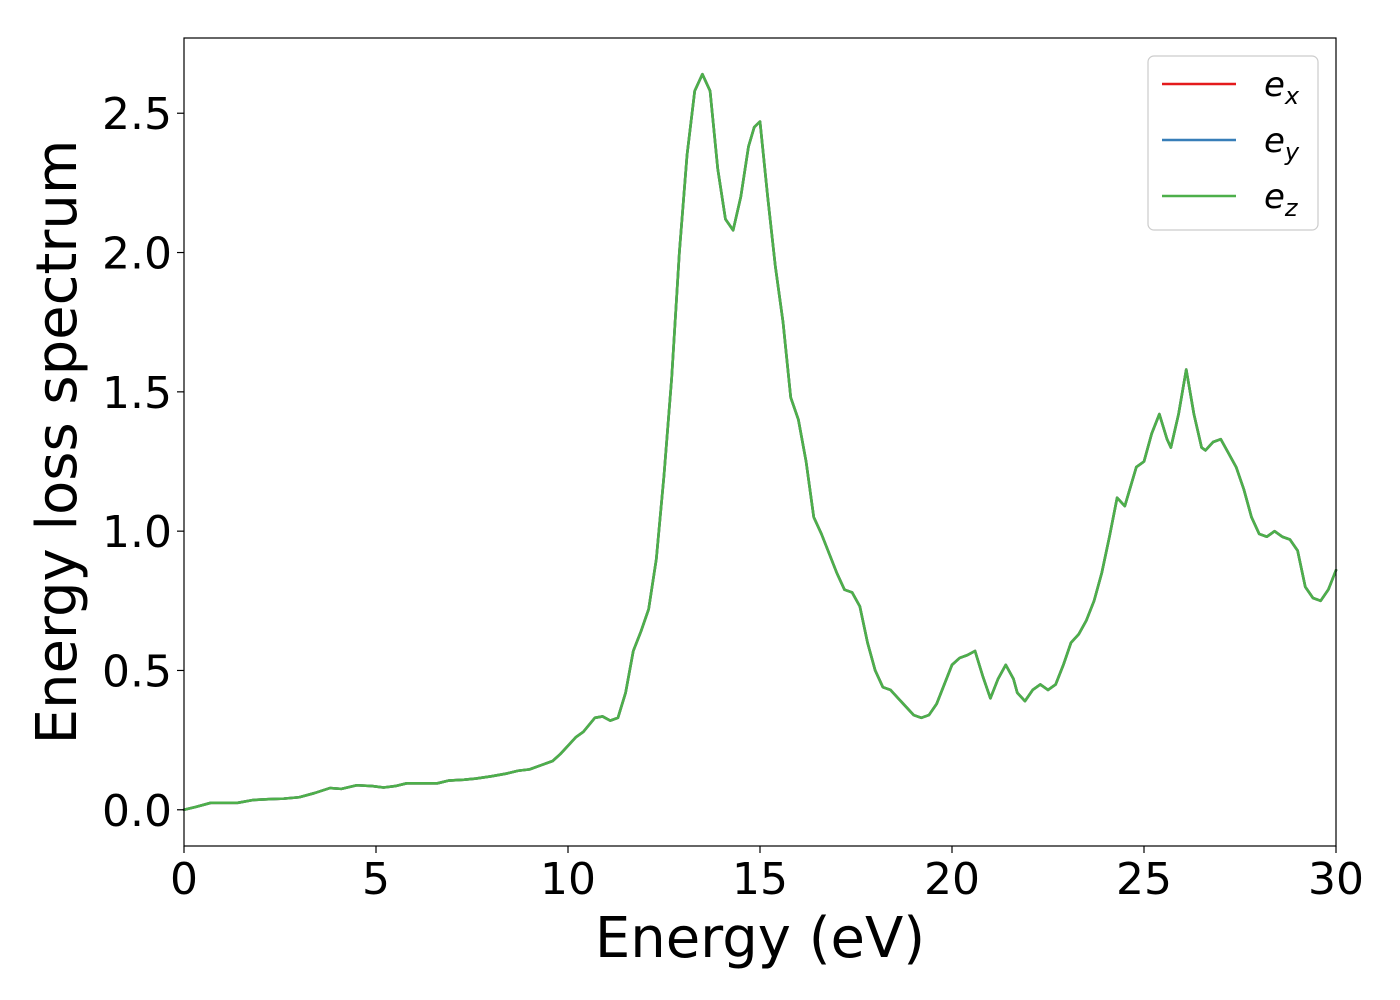 The image size is (1400, 1000). Describe the element at coordinates (137, 254) in the screenshot. I see `y-tick-label: 2.0` at that location.